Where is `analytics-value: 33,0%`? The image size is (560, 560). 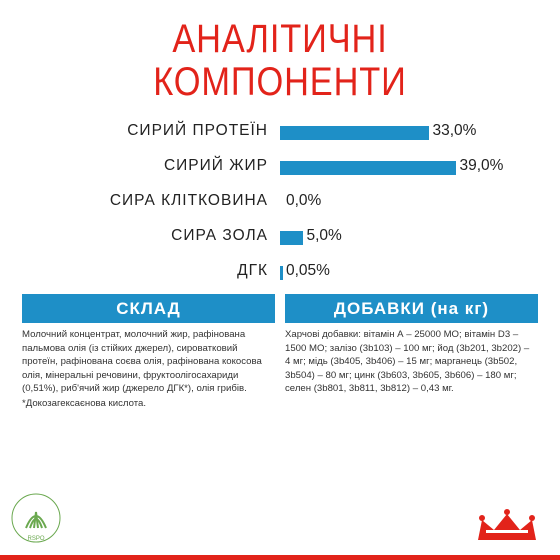 analytics-value: 33,0% is located at coordinates (454, 130).